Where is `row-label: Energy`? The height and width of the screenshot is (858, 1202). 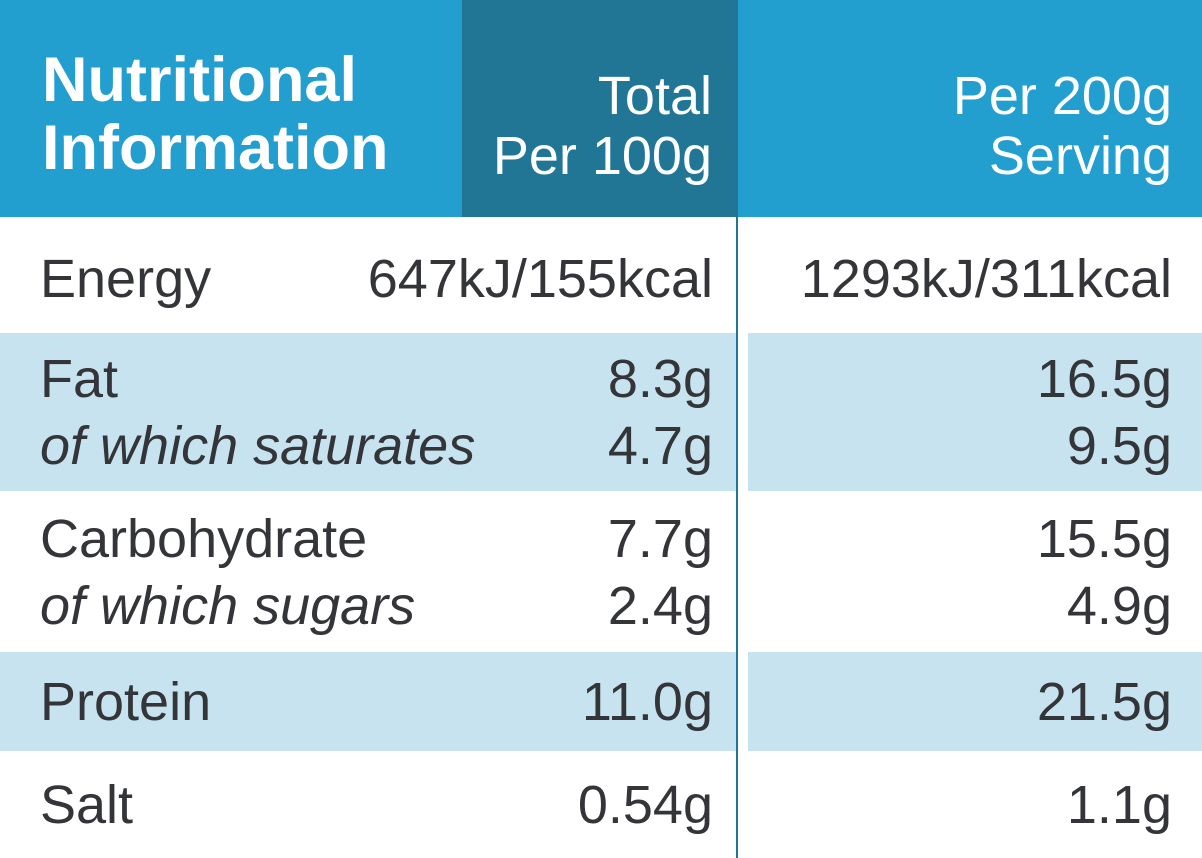 row-label: Energy is located at coordinates (126, 279).